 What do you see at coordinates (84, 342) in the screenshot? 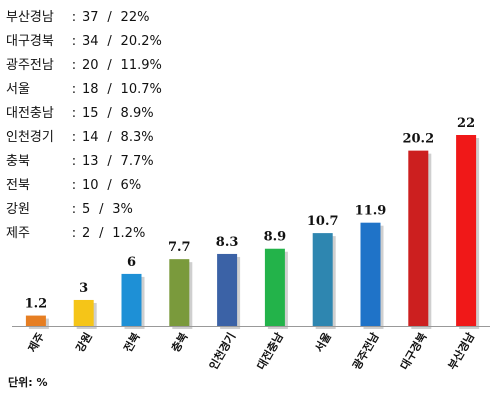
I see `category-label: 강원` at bounding box center [84, 342].